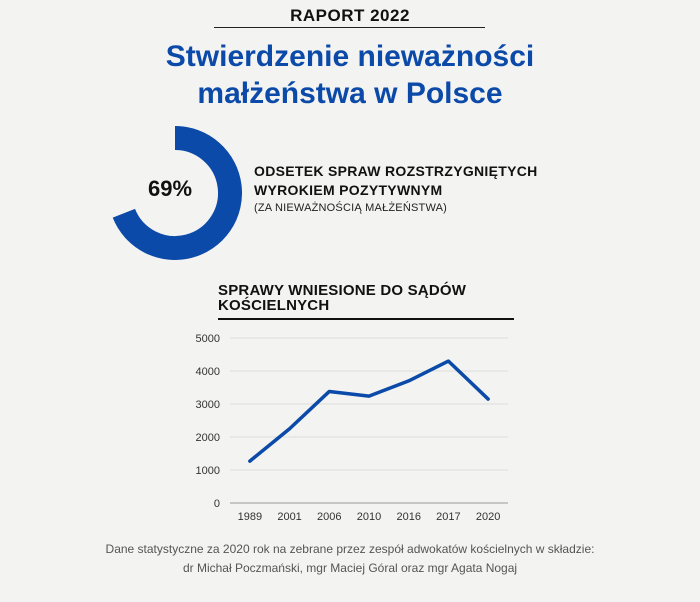 This screenshot has height=602, width=700. Describe the element at coordinates (396, 171) in the screenshot. I see `stat-heading-line-1: ODSETEK SPRAW ROZSTRZYGNIĘTYCH` at that location.